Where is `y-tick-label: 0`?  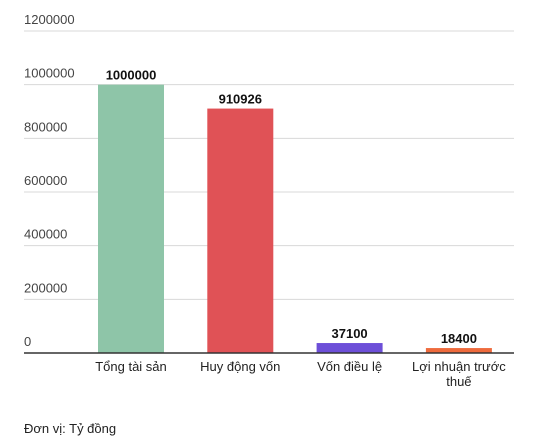
y-tick-label: 0 is located at coordinates (27, 341).